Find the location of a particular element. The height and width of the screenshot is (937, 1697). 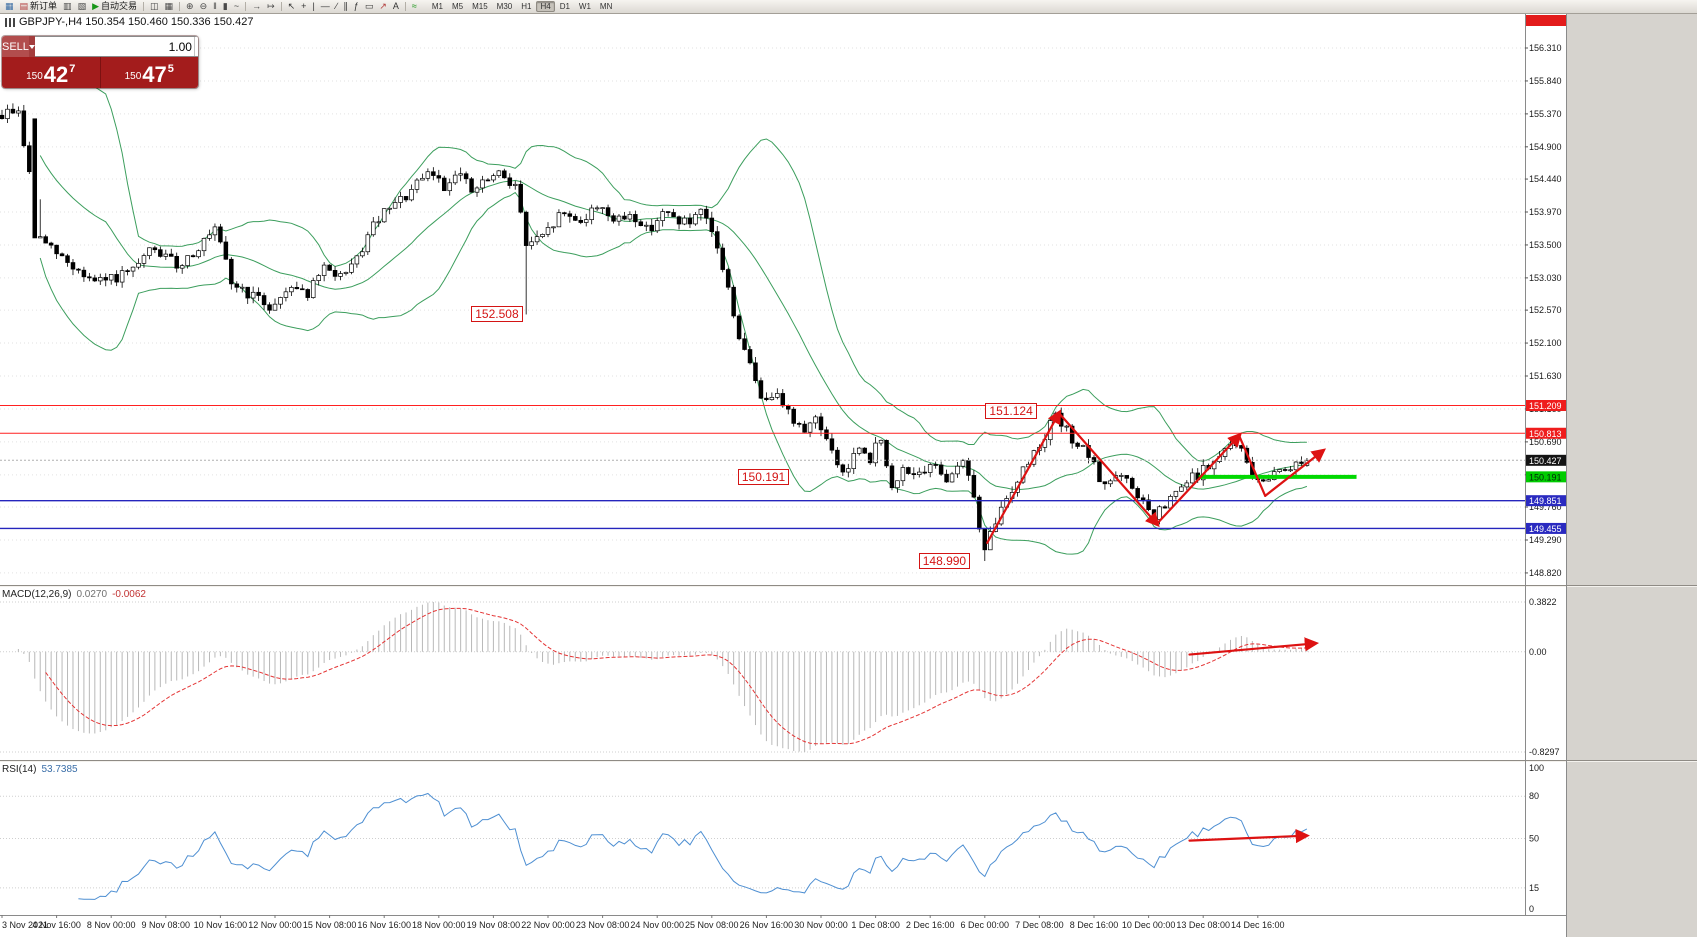

price-axis-alert-marker is located at coordinates (1546, 20).